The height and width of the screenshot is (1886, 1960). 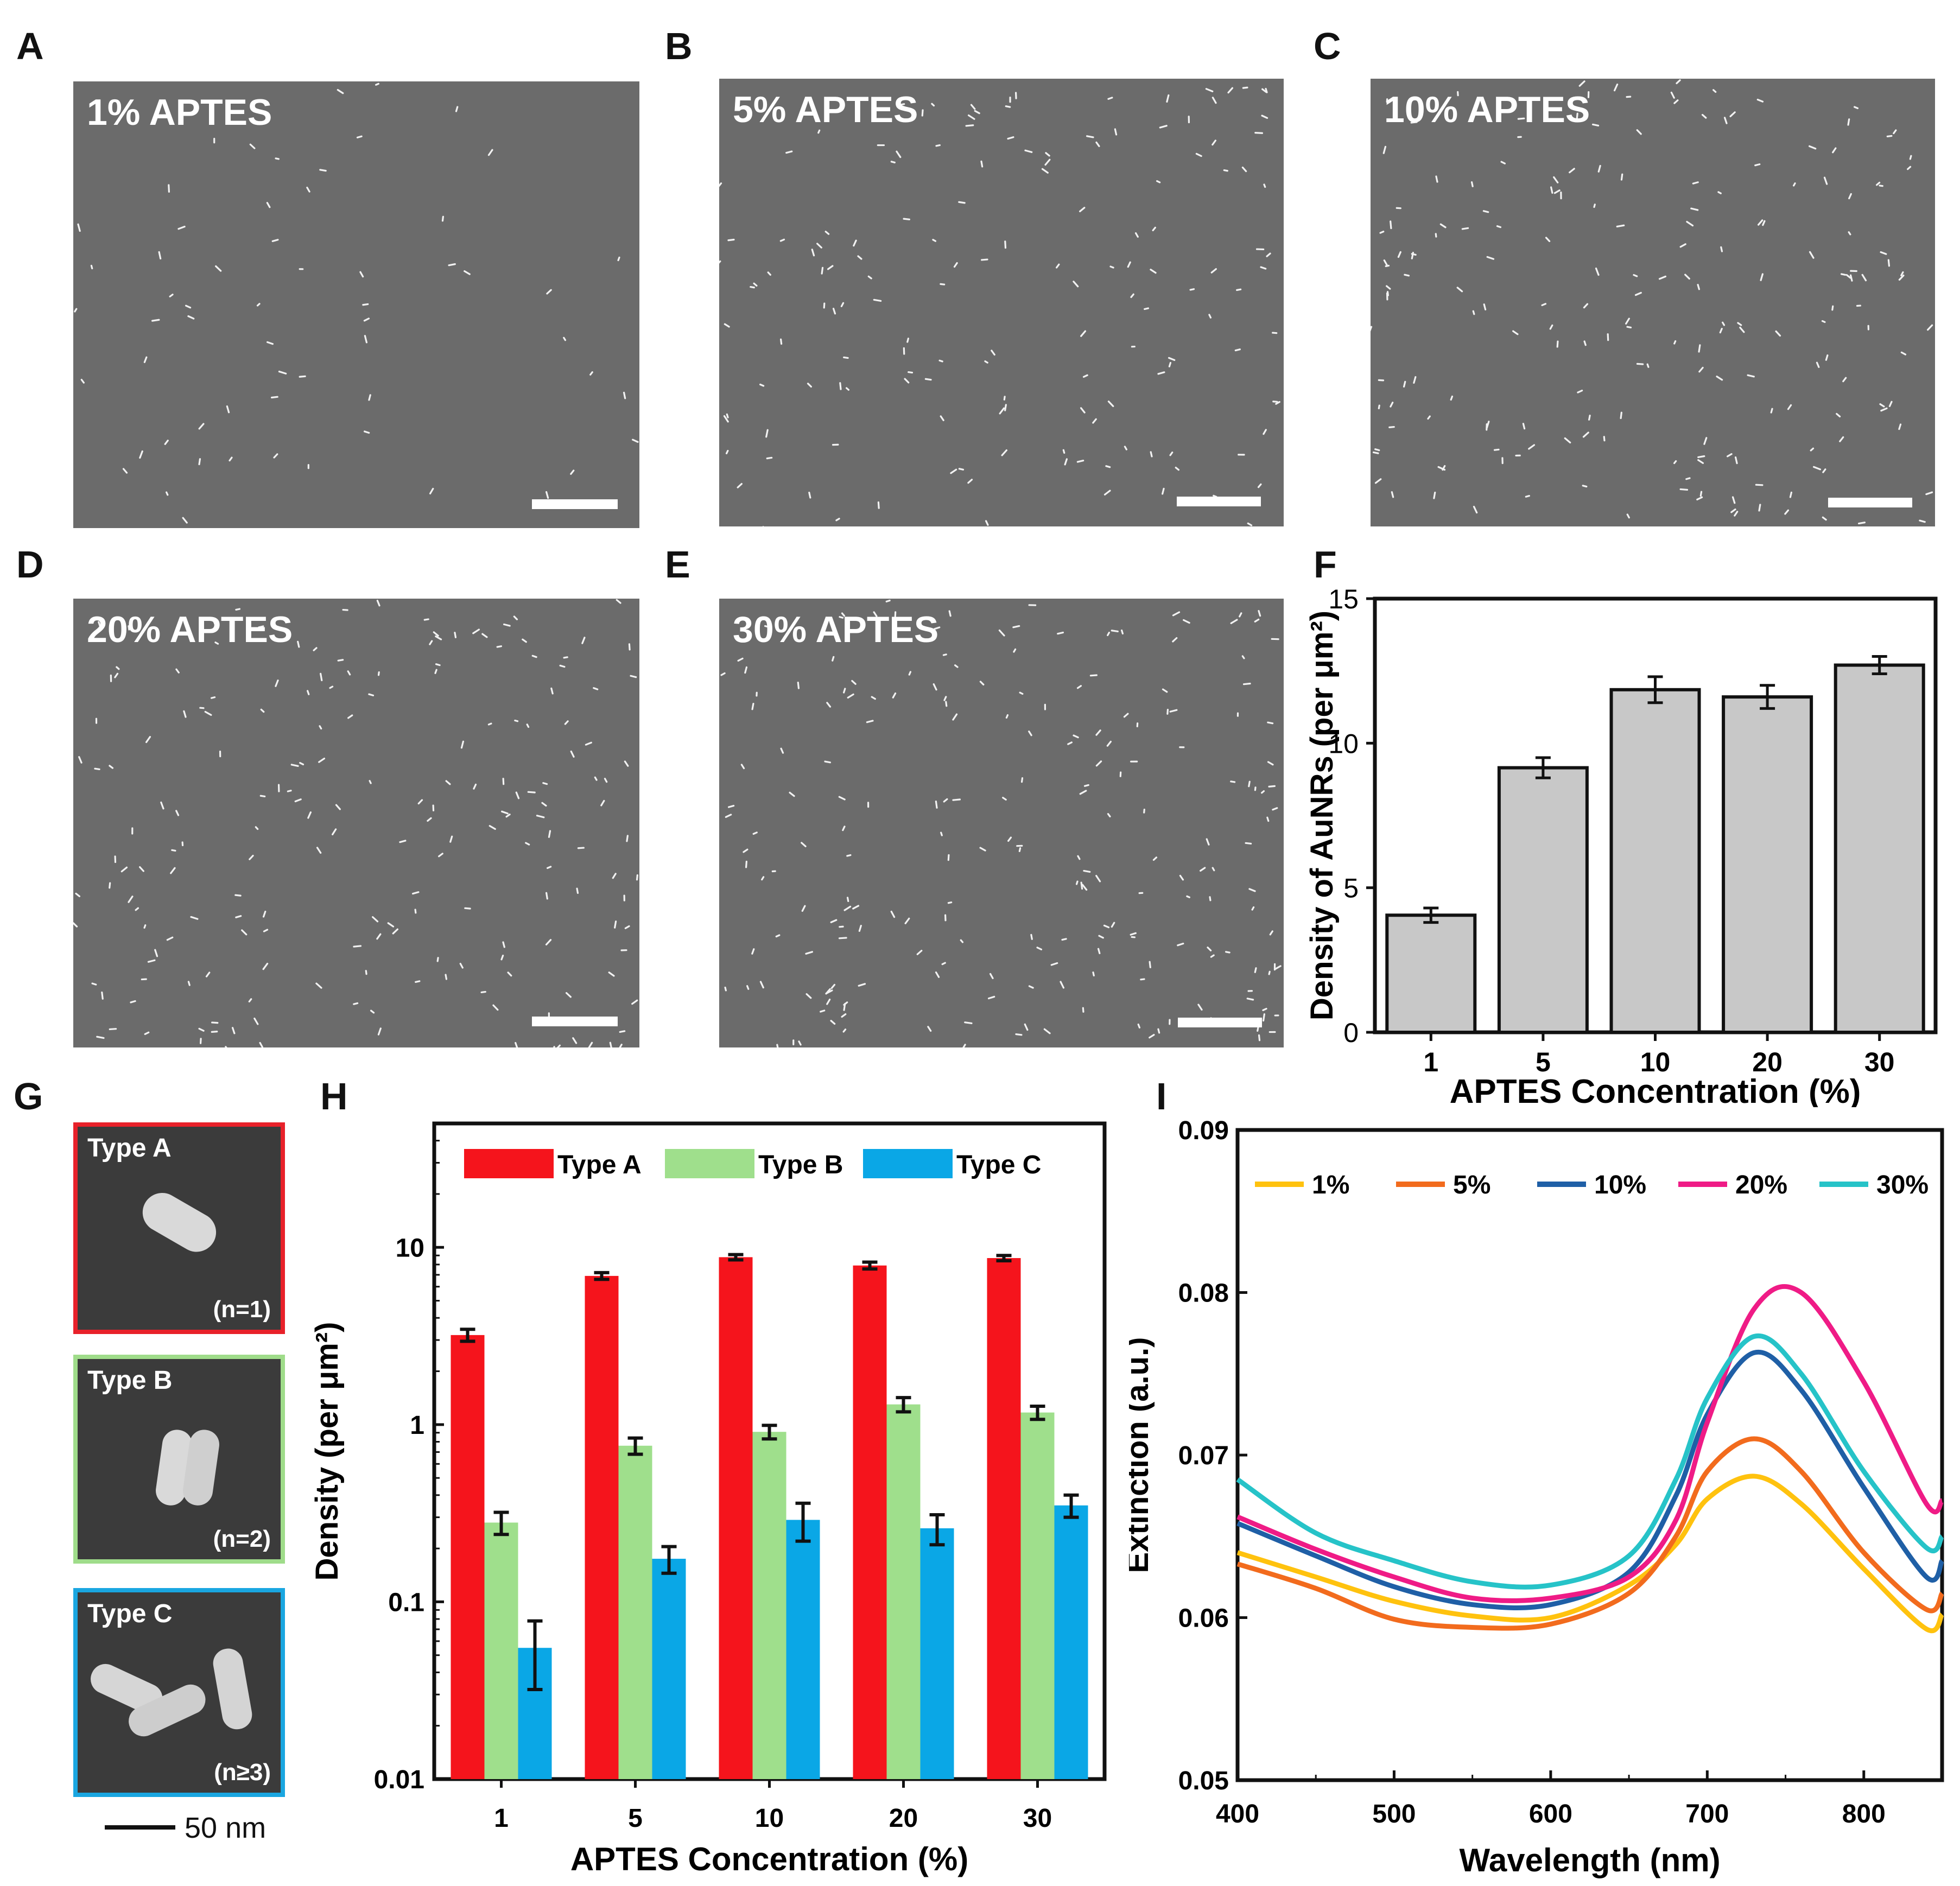 What do you see at coordinates (769, 1605) in the screenshot?
I see `bar-type-b` at bounding box center [769, 1605].